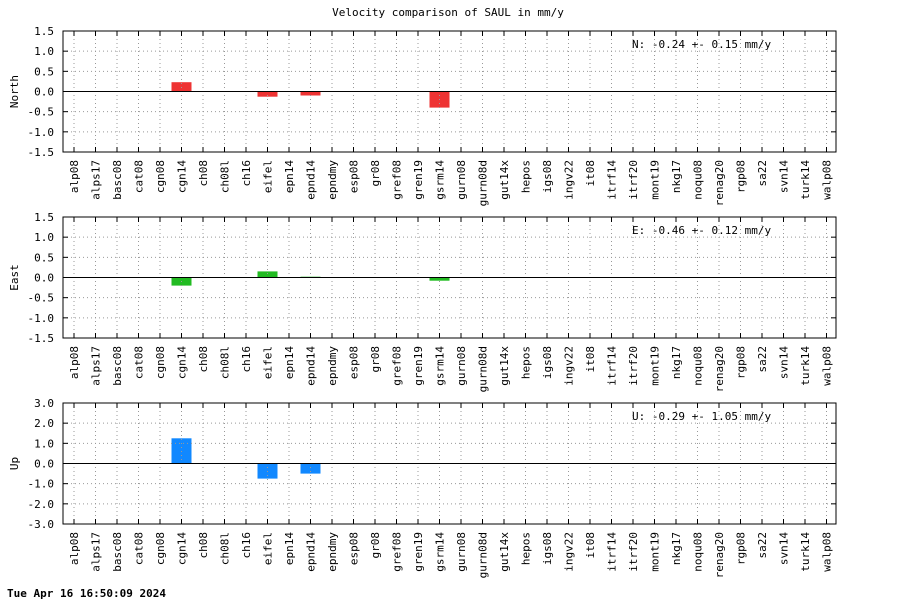 The image size is (900, 600). Describe the element at coordinates (181, 87) in the screenshot. I see `bar-cgn14` at that location.